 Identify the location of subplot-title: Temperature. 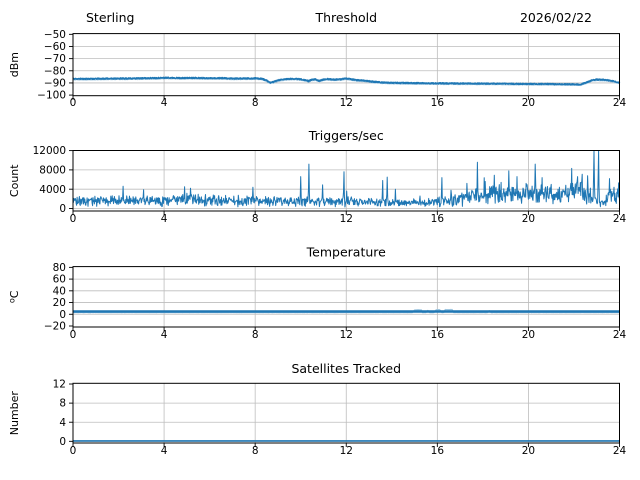
(346, 252).